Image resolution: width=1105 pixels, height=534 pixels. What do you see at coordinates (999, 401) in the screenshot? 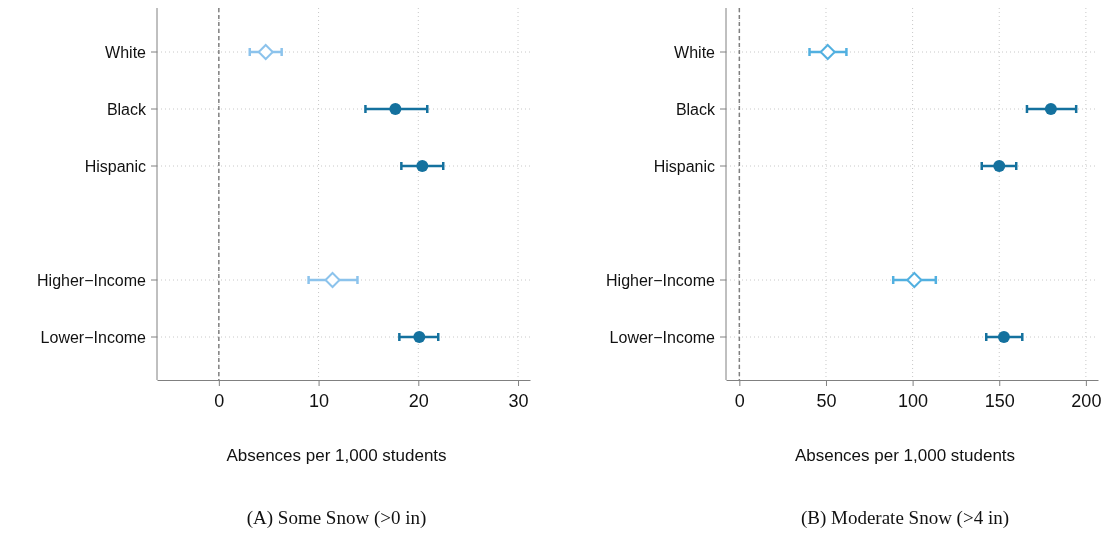
I see `x-tick-label: 150` at bounding box center [999, 401].